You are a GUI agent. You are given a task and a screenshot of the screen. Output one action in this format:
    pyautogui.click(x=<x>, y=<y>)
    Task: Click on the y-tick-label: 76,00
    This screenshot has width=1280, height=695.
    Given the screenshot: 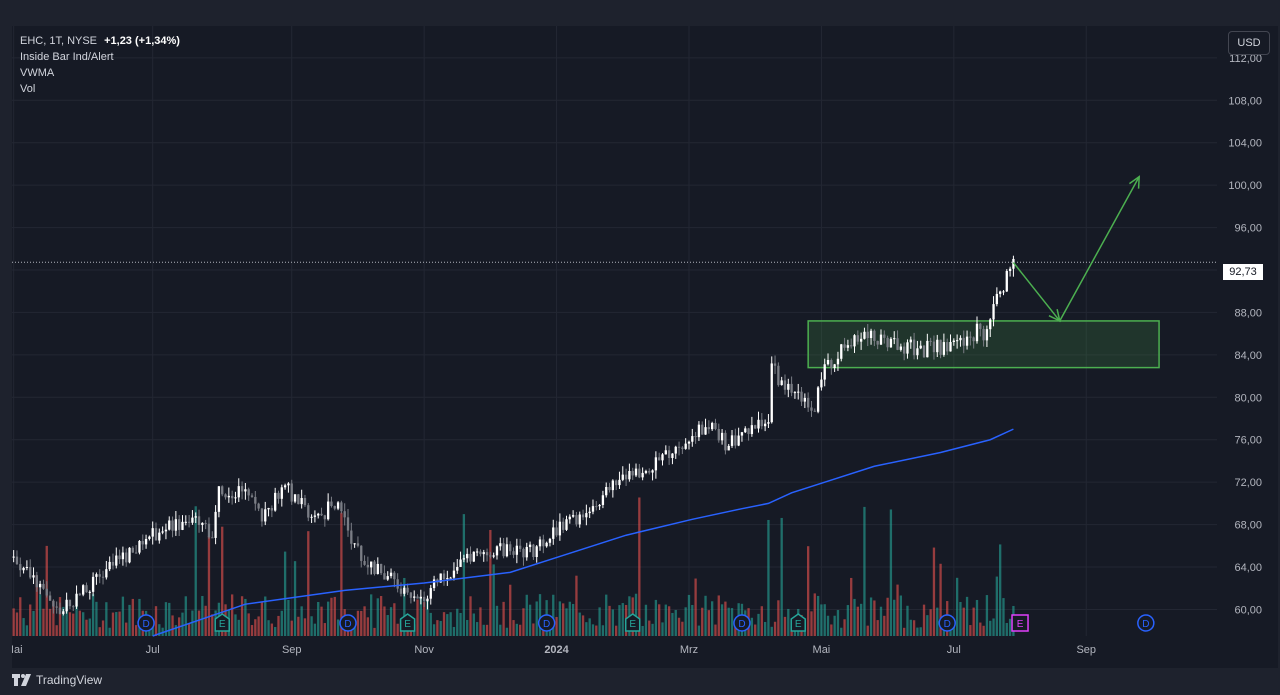 What is the action you would take?
    pyautogui.click(x=1248, y=441)
    